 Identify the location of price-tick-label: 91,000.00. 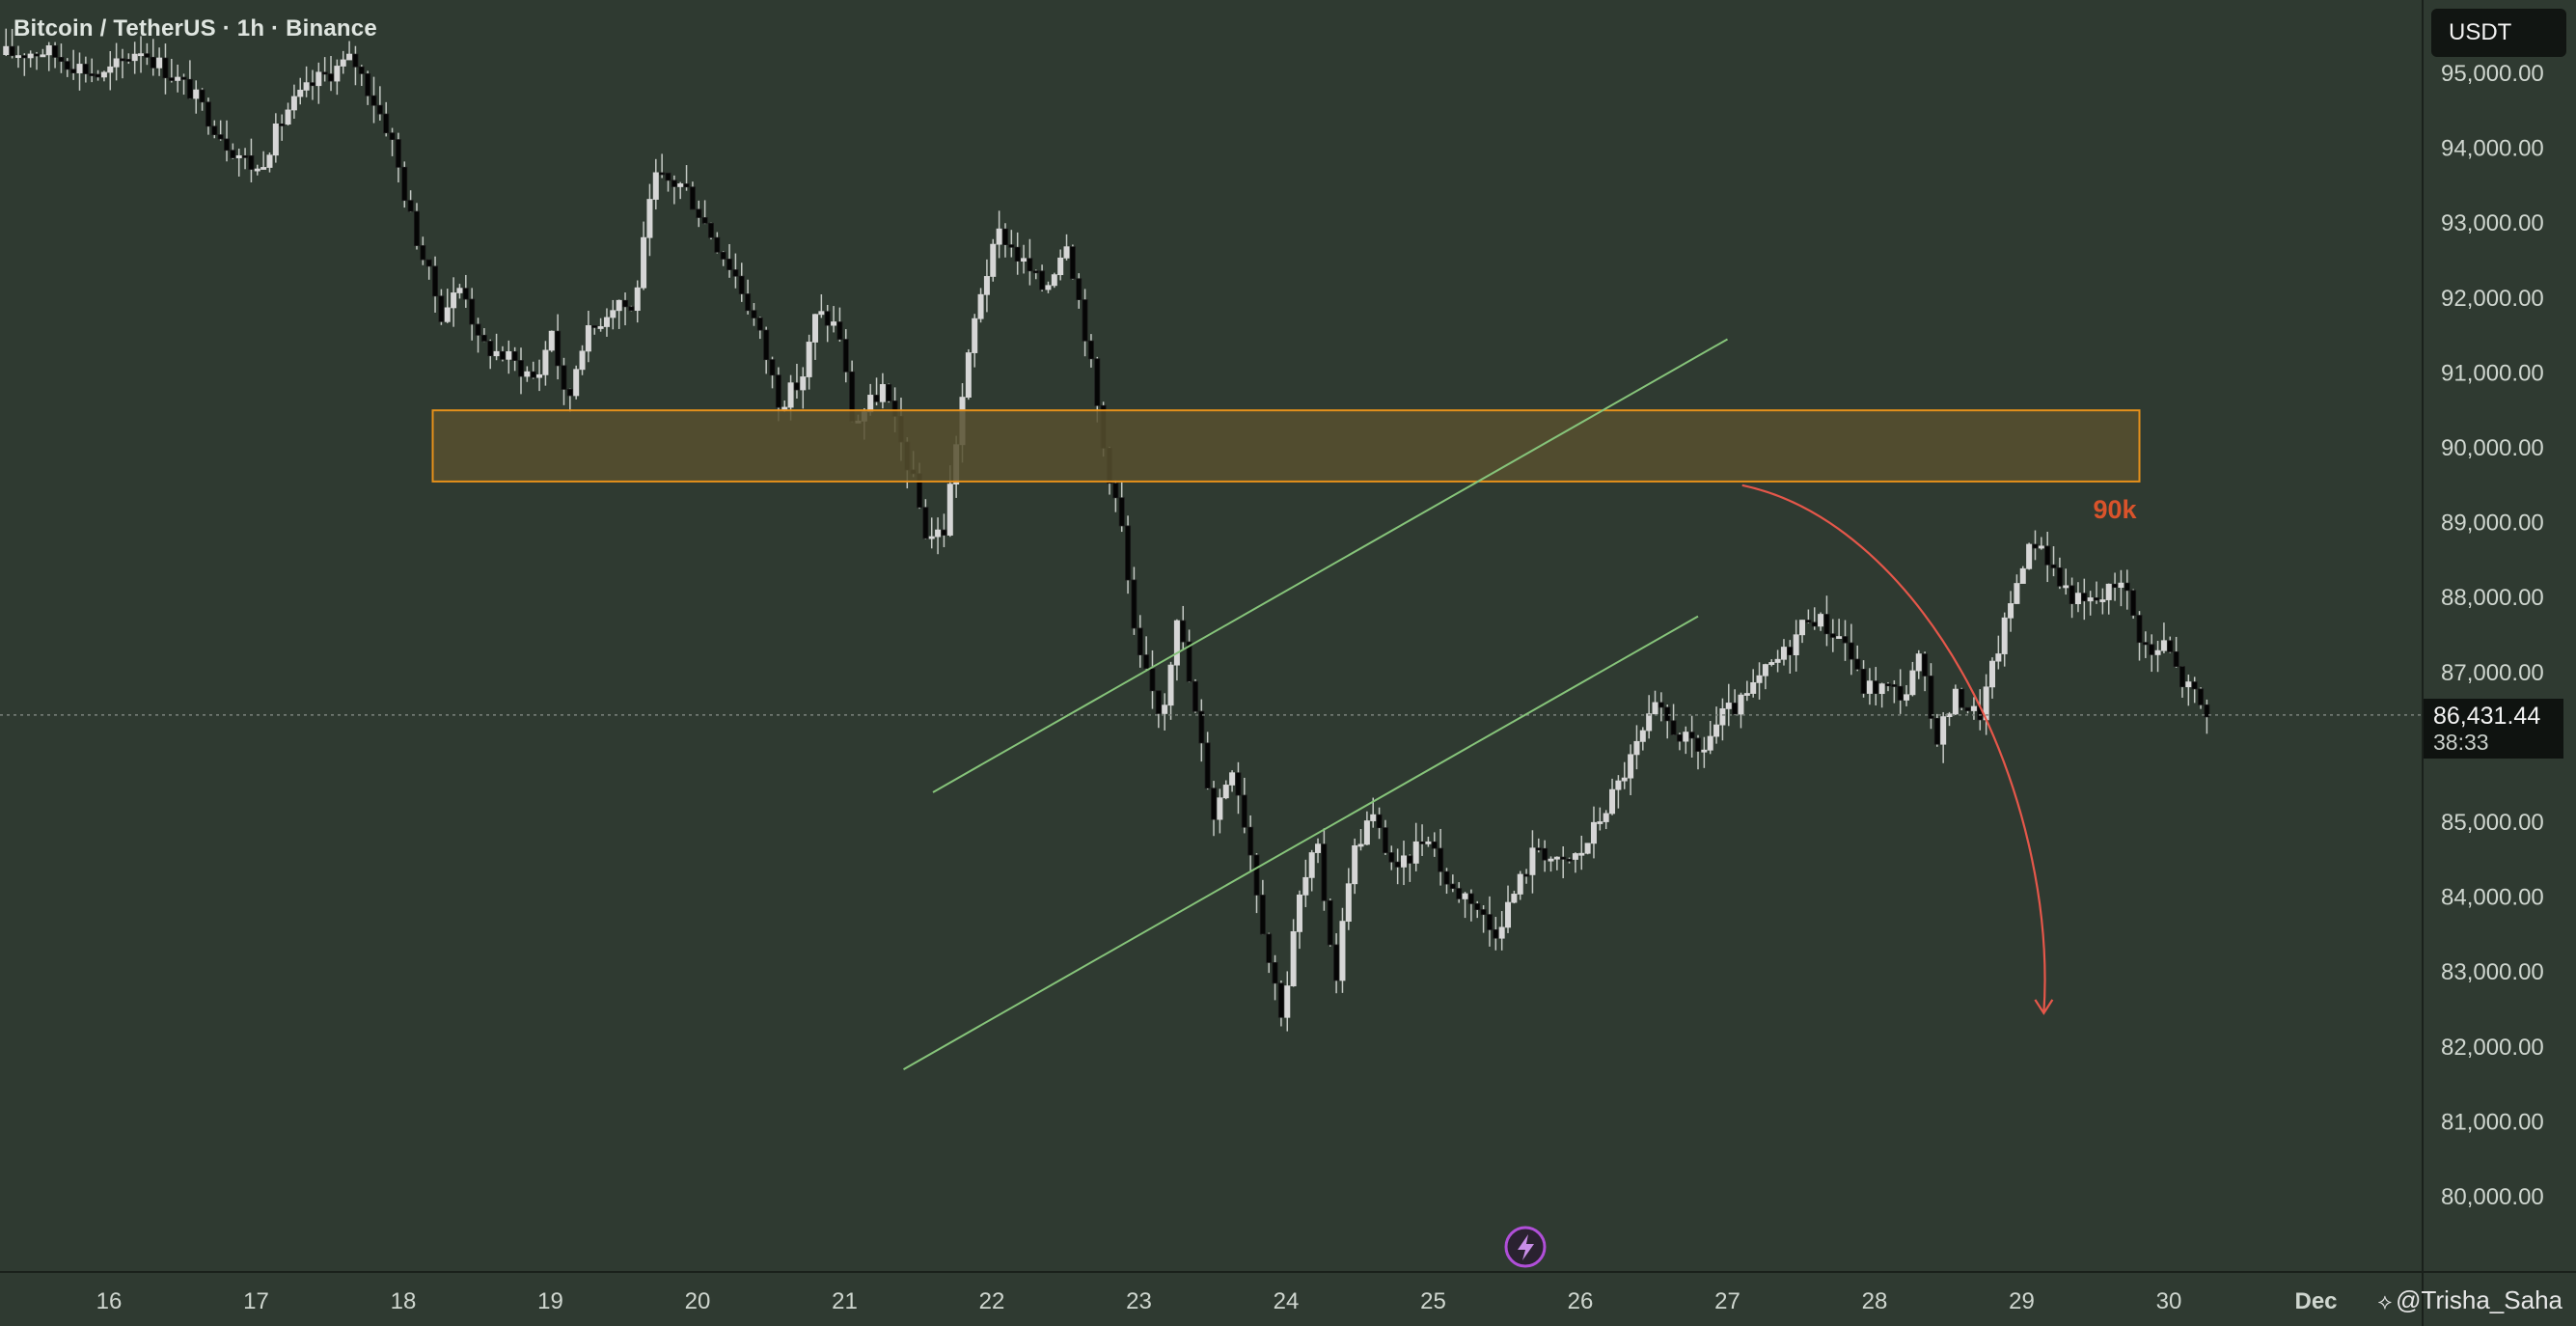
(2492, 373).